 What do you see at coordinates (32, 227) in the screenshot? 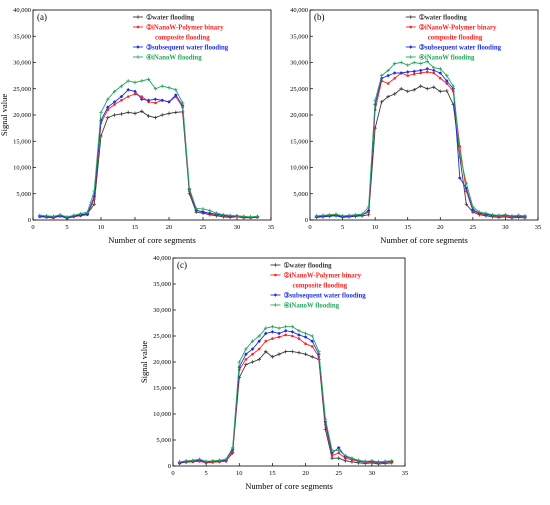
I see `x-tick-label: 0` at bounding box center [32, 227].